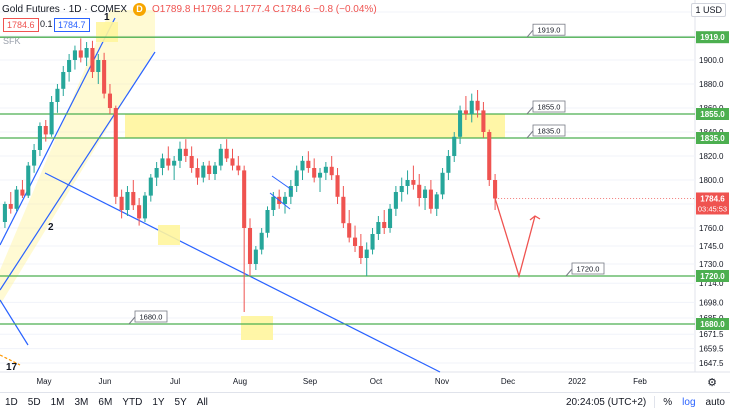 This screenshot has height=413, width=730. I want to click on timeframe-1m: 1M, so click(57, 402).